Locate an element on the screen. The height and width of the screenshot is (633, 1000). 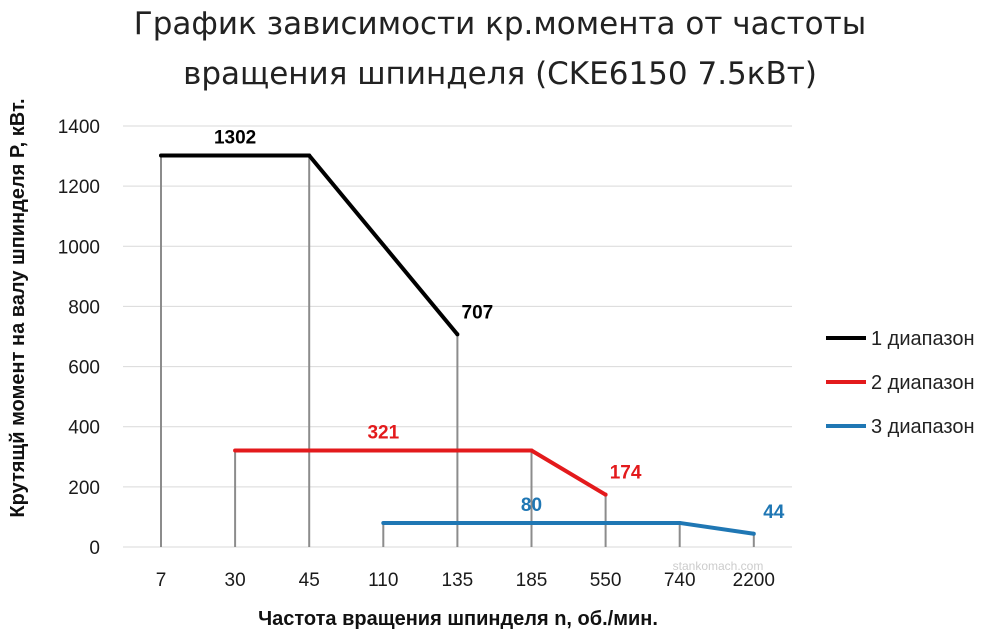
watermark: stankomach.com is located at coordinates (718, 566).